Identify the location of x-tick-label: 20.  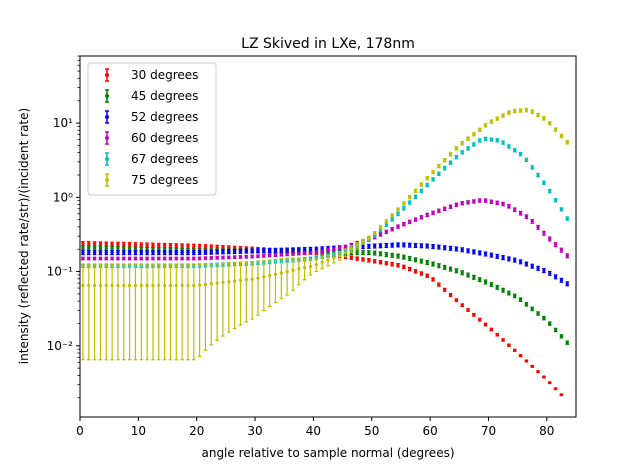
(196, 431).